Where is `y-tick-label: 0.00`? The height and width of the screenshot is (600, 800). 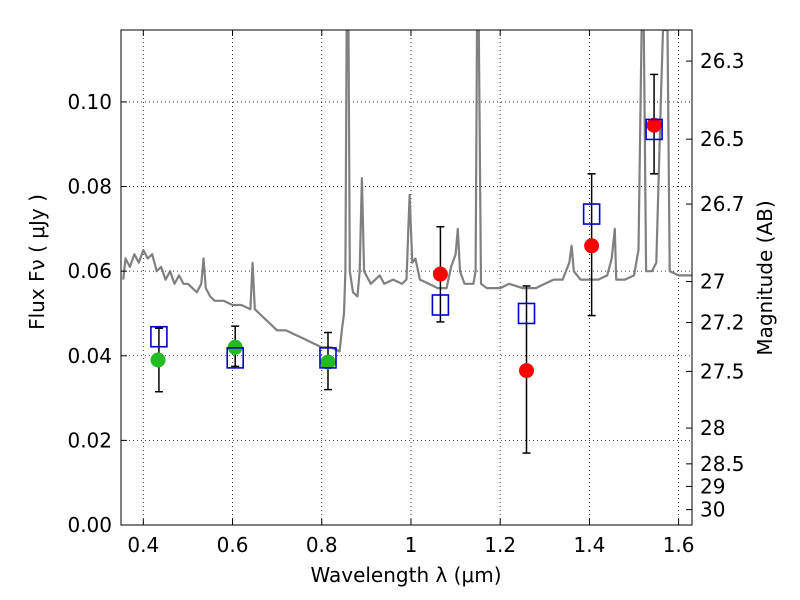 y-tick-label: 0.00 is located at coordinates (89, 525).